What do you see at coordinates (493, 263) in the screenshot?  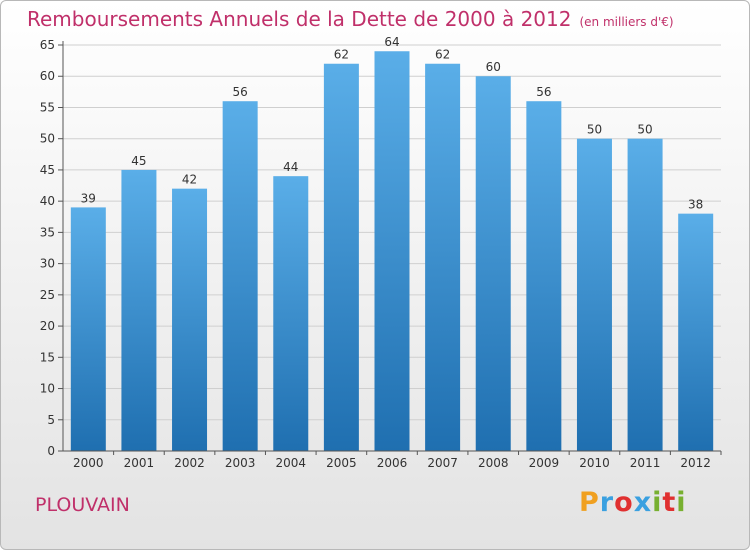 I see `bar-2008` at bounding box center [493, 263].